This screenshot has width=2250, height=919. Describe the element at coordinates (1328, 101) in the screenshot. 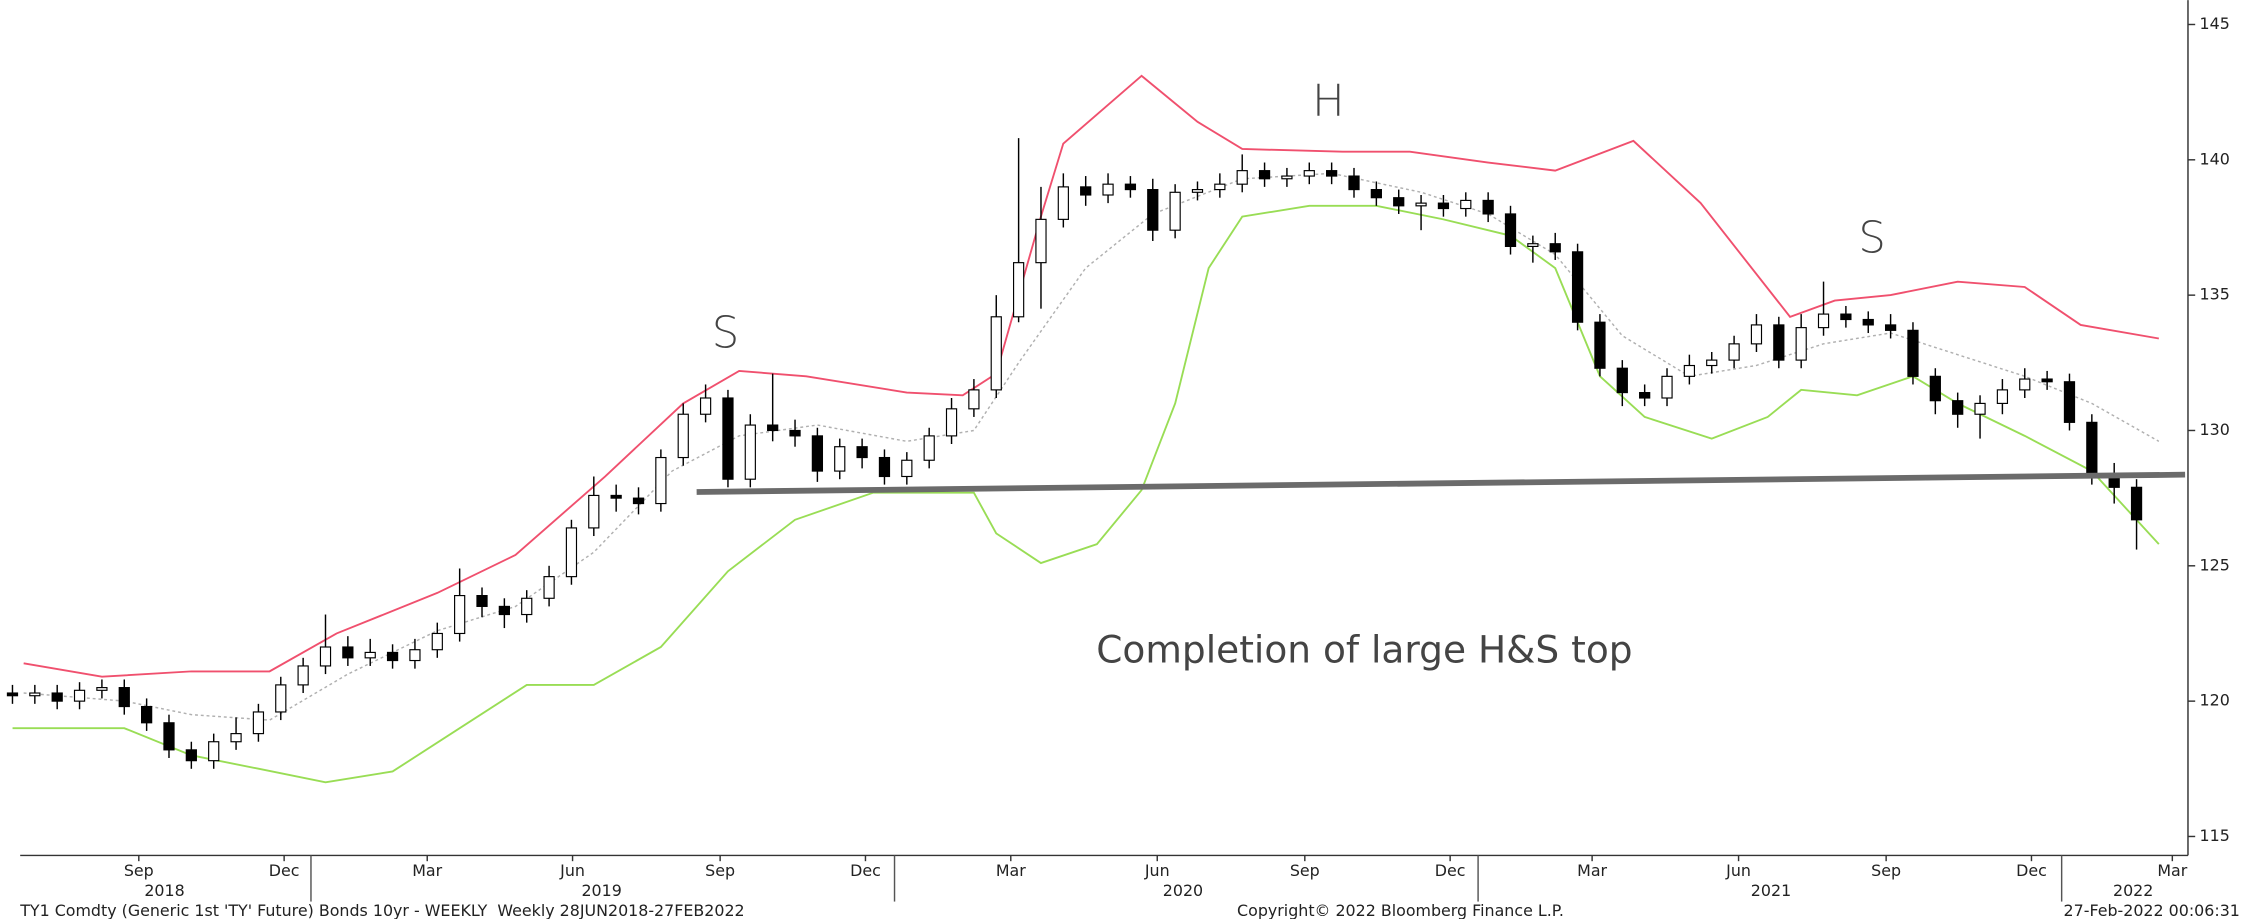

I see `annotation: H` at that location.